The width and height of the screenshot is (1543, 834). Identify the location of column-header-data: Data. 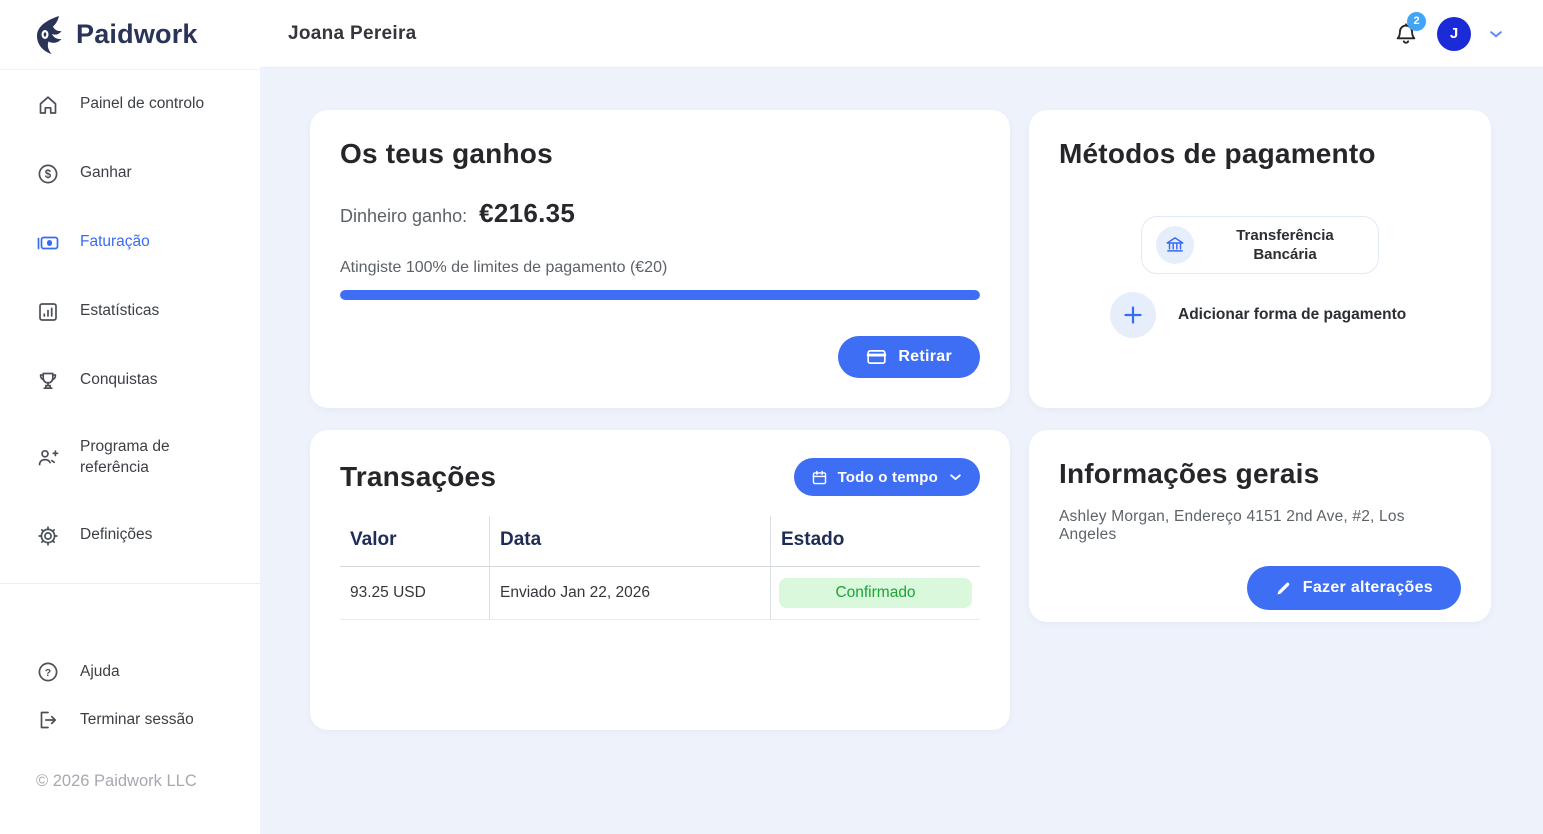
(629, 541).